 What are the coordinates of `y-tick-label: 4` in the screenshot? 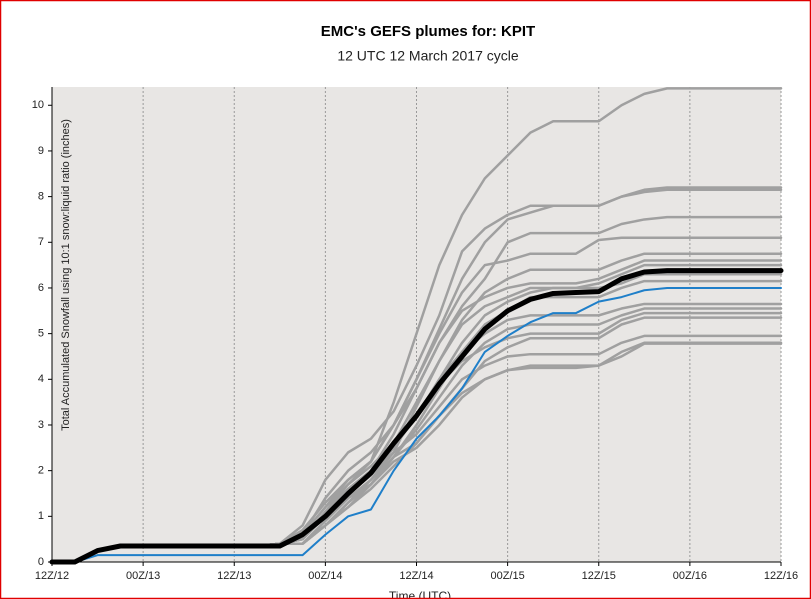 It's located at (41, 379).